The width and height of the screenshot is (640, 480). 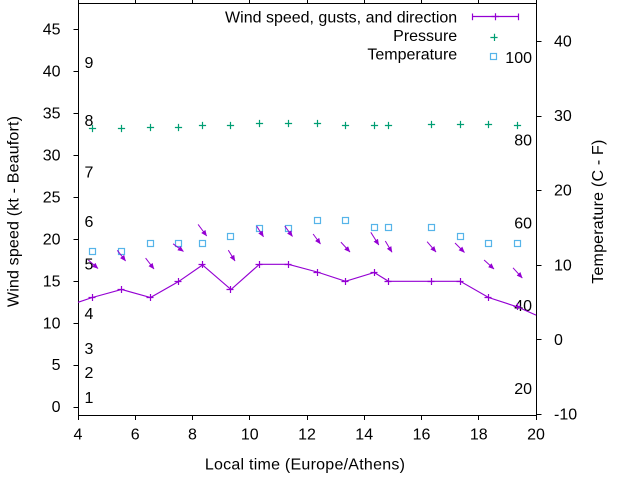 I want to click on svg-text: 25, so click(x=52, y=197).